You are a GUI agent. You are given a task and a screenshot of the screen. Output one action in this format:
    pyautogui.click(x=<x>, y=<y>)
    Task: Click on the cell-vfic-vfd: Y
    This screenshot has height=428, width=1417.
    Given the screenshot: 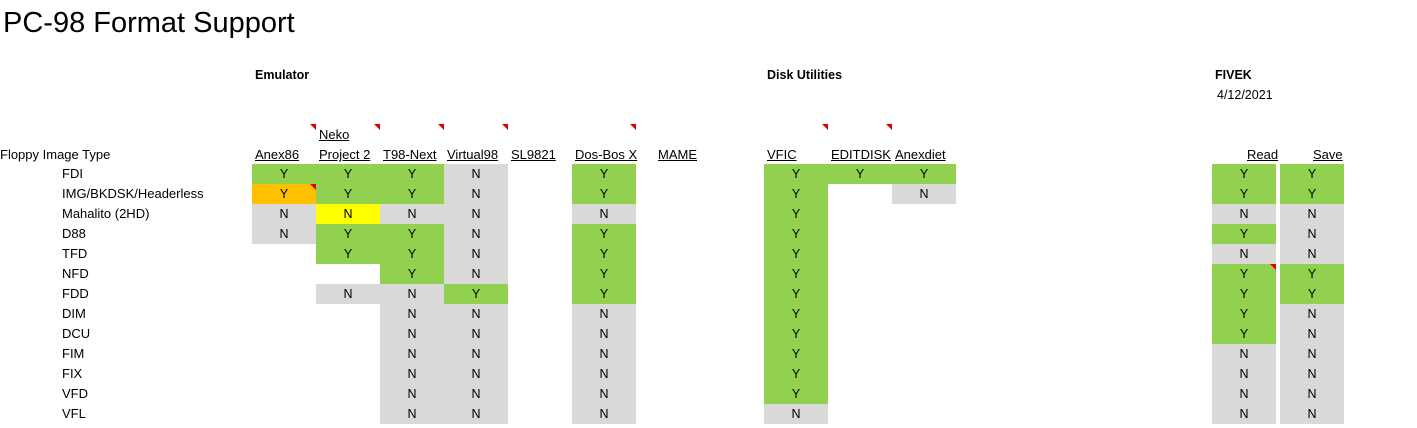 What is the action you would take?
    pyautogui.click(x=796, y=394)
    